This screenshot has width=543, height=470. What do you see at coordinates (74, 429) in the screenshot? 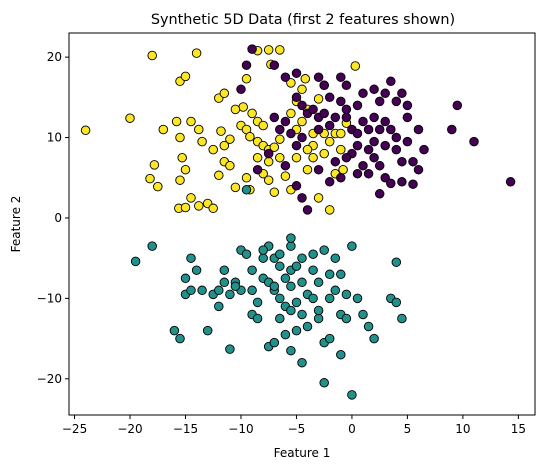
I see `x-tick-label: −25` at bounding box center [74, 429].